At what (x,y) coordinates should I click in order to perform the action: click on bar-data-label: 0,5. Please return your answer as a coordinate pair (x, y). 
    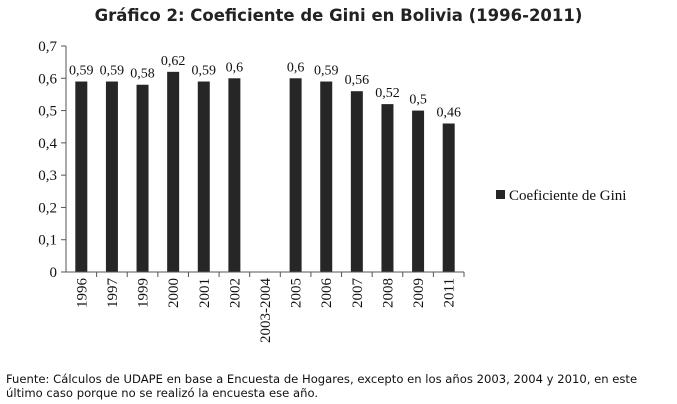
    Looking at the image, I should click on (418, 100).